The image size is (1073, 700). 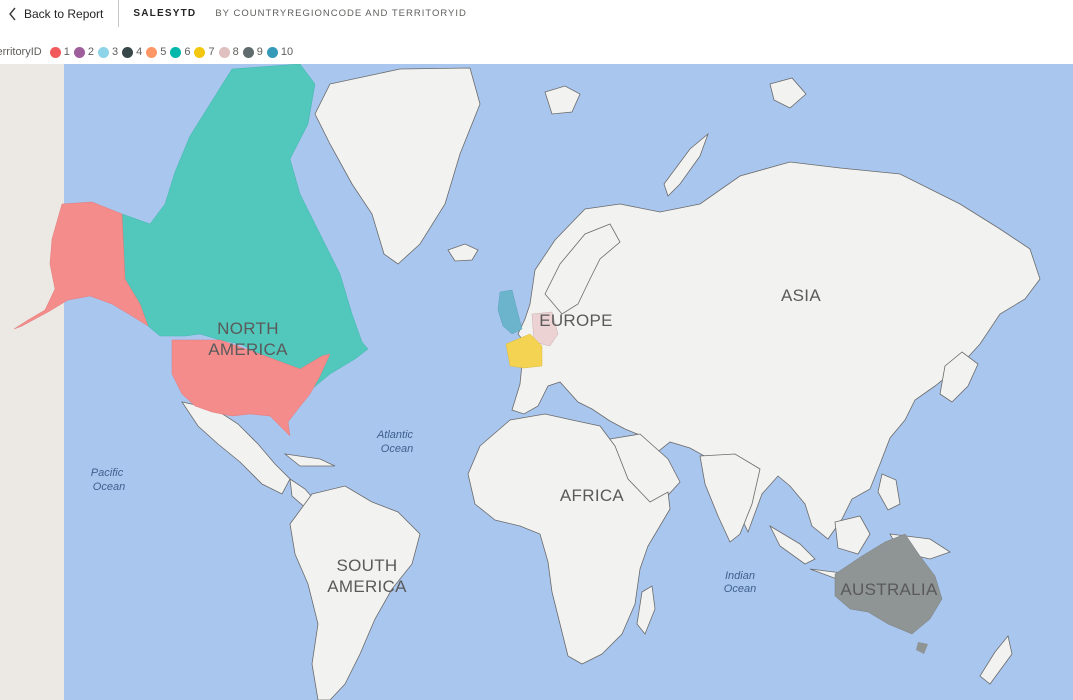 What do you see at coordinates (576, 320) in the screenshot?
I see `label-europe: EUROPE` at bounding box center [576, 320].